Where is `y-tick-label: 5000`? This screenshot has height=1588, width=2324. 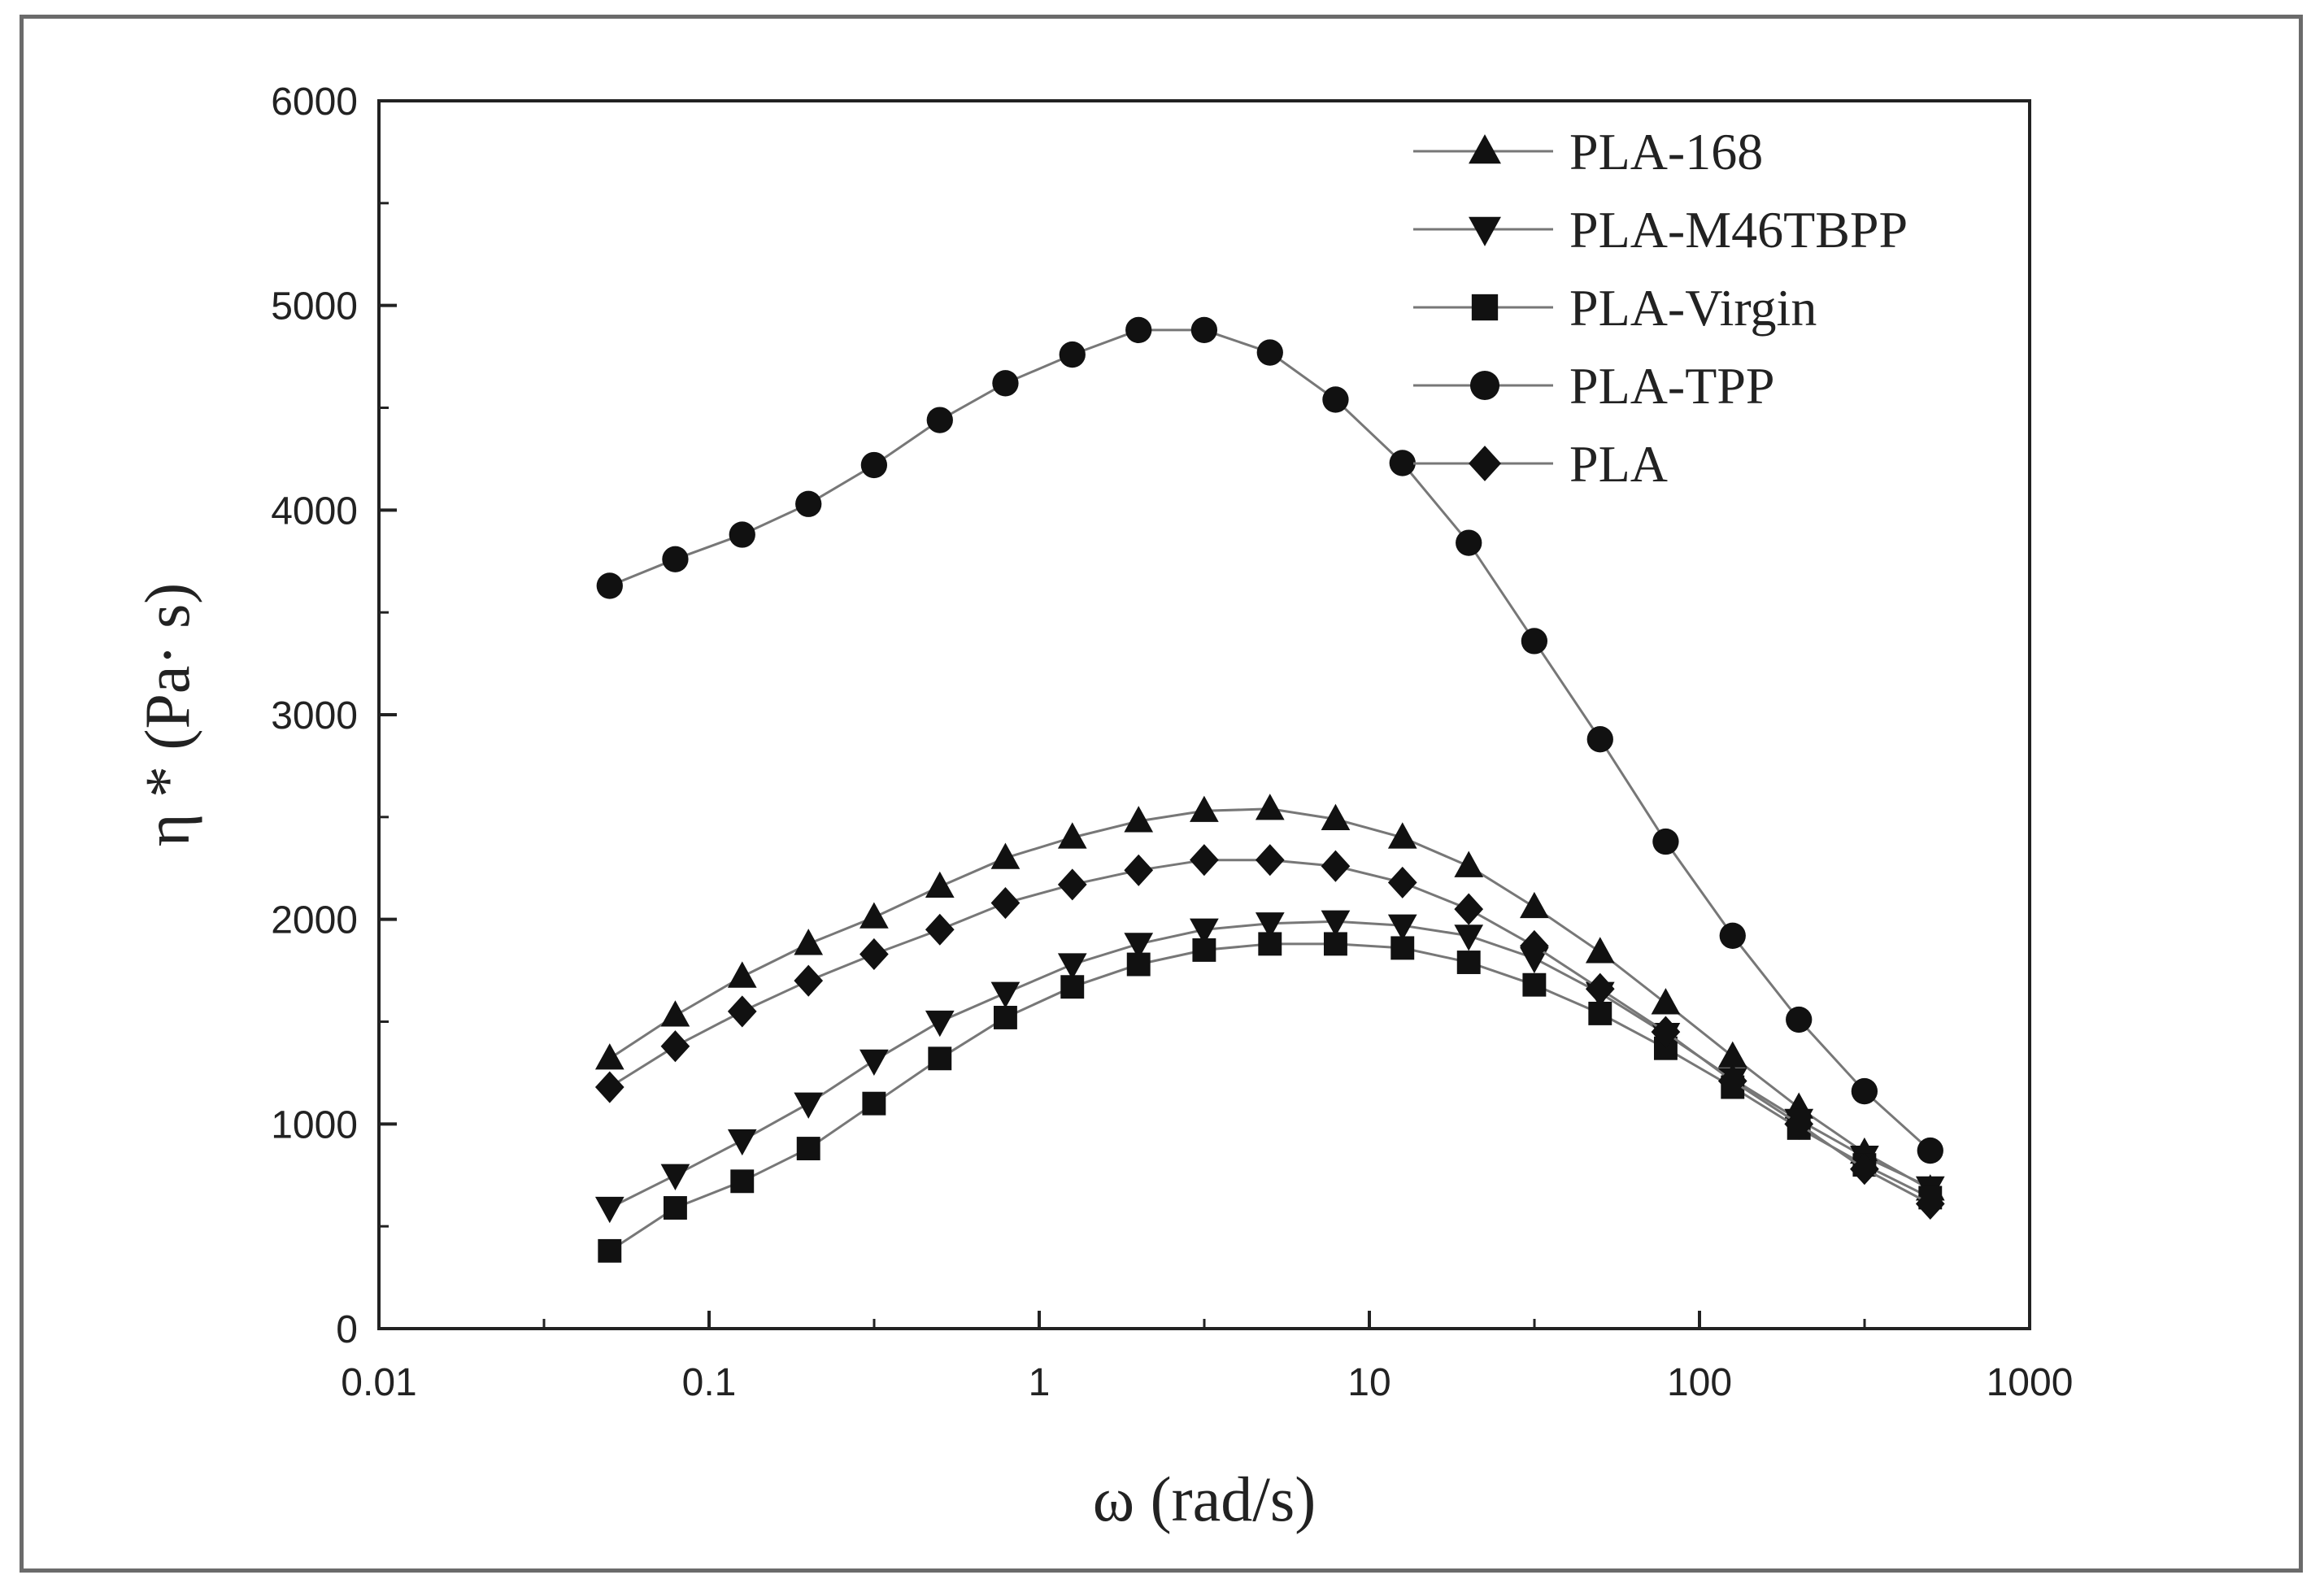
y-tick-label: 5000 is located at coordinates (314, 306).